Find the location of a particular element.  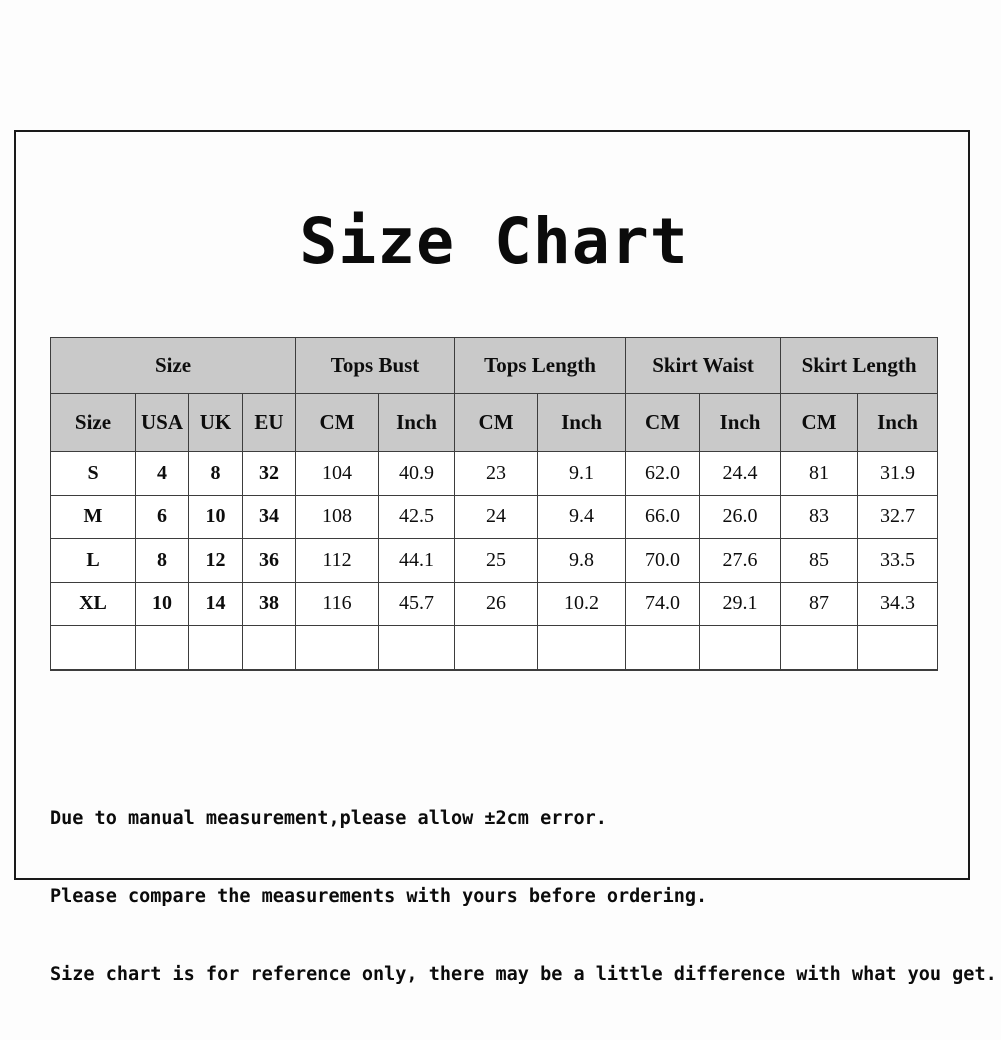

group-header-skirt-length: Skirt Length is located at coordinates (859, 365).